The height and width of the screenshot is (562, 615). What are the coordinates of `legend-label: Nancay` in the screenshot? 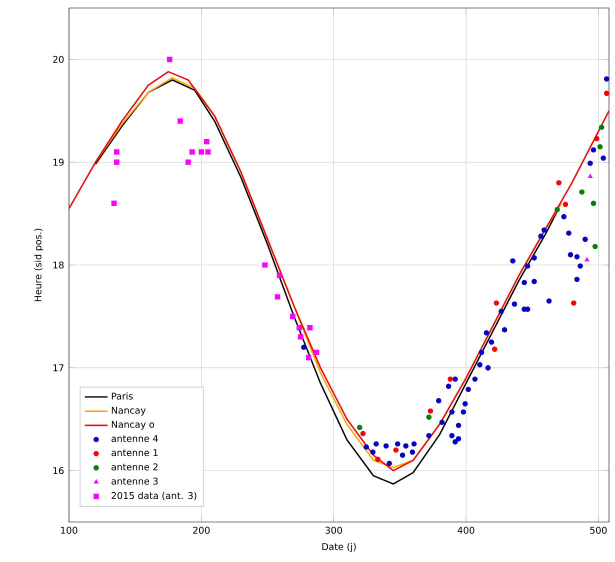 It's located at (129, 411).